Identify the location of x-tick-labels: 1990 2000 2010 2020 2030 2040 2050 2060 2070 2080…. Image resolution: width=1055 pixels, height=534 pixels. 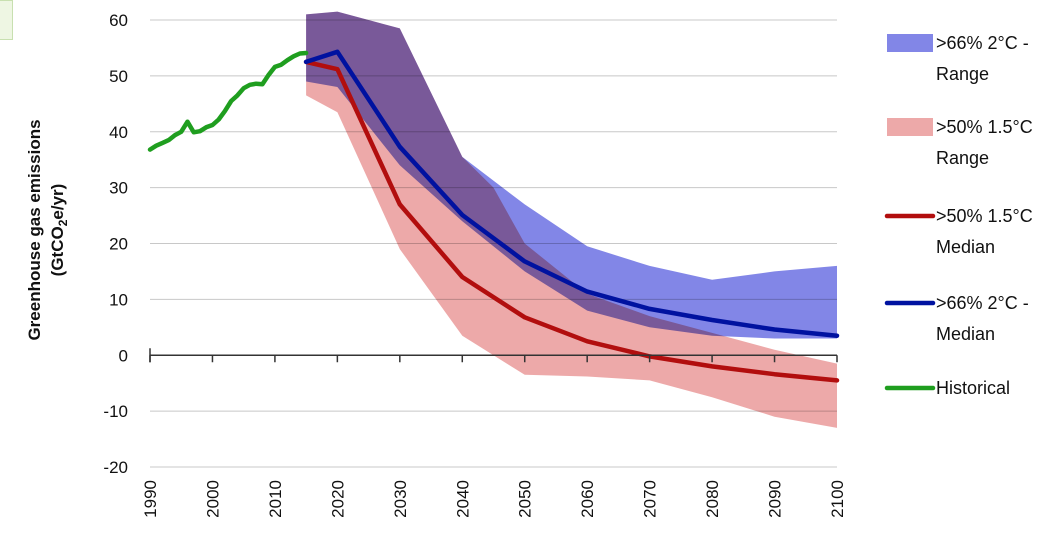
(494, 499).